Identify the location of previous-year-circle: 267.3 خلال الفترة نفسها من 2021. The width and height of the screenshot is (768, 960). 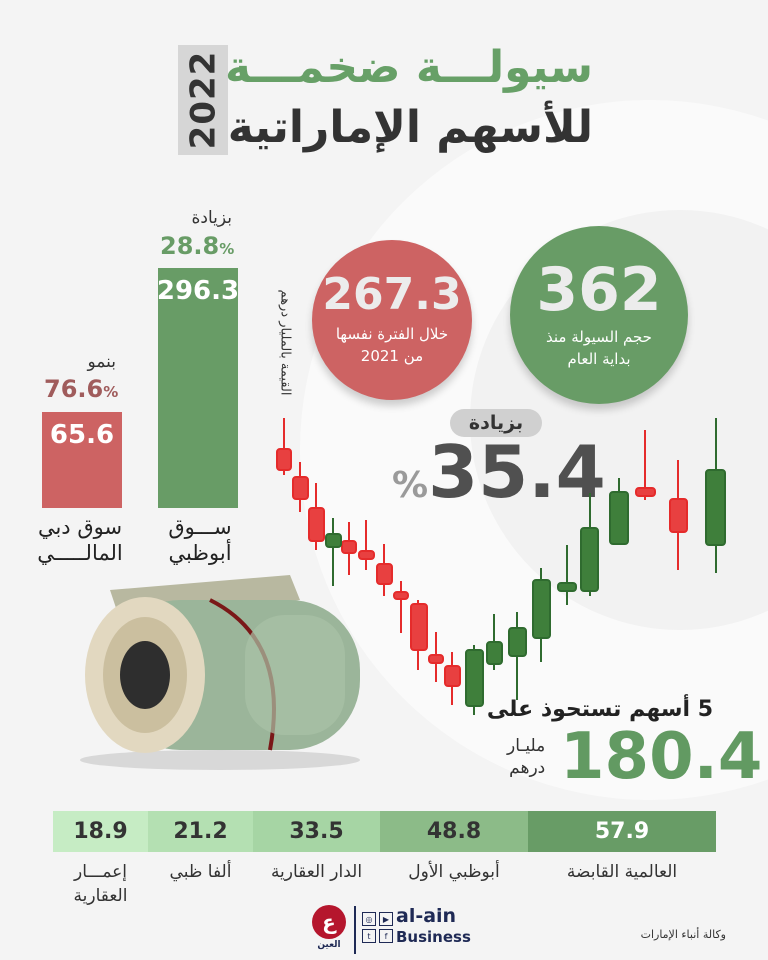
(392, 320).